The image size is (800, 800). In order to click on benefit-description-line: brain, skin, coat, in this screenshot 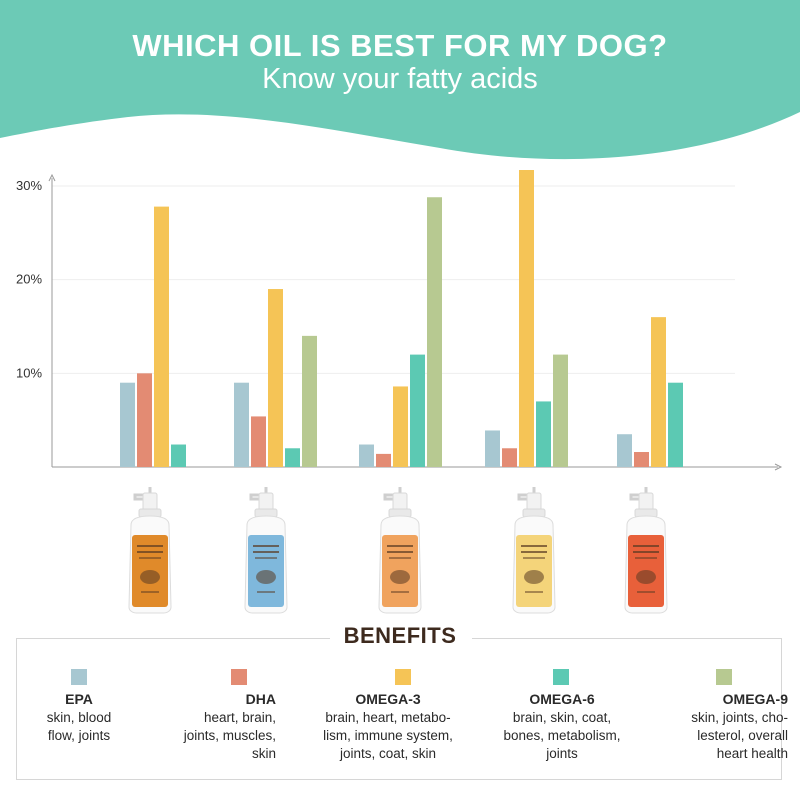, I will do `click(562, 717)`.